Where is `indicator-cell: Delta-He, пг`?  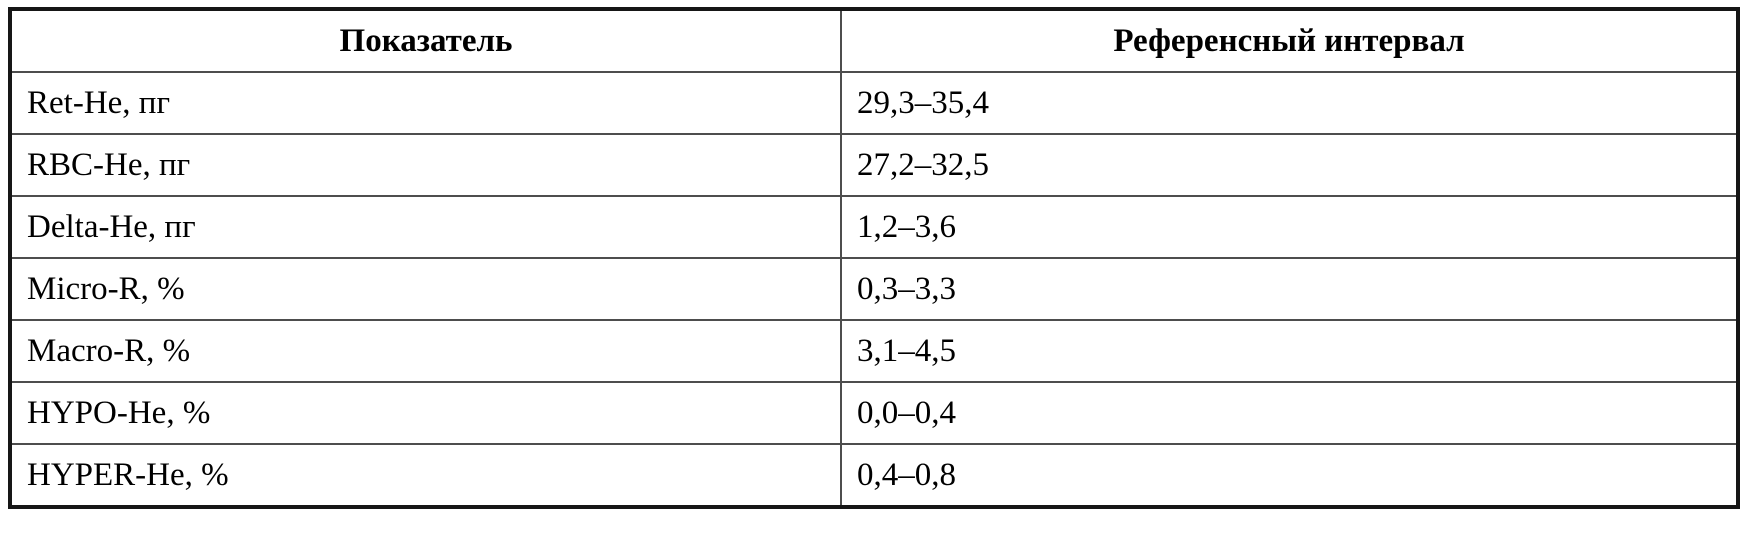 indicator-cell: Delta-He, пг is located at coordinates (425, 227).